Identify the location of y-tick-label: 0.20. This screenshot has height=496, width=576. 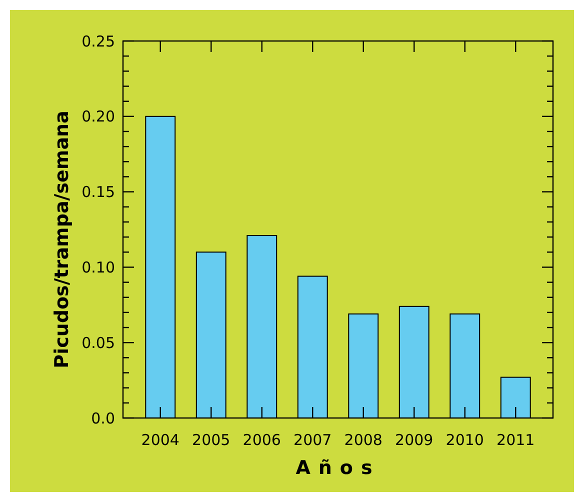
(98, 117).